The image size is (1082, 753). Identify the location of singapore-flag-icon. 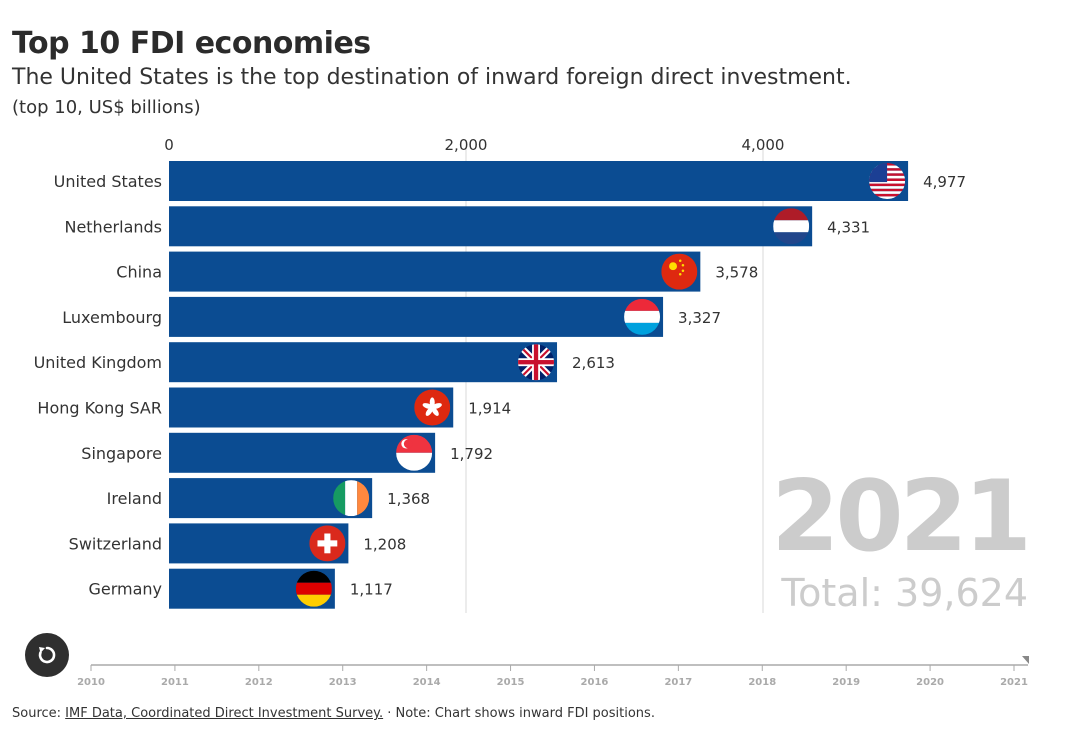
(414, 452).